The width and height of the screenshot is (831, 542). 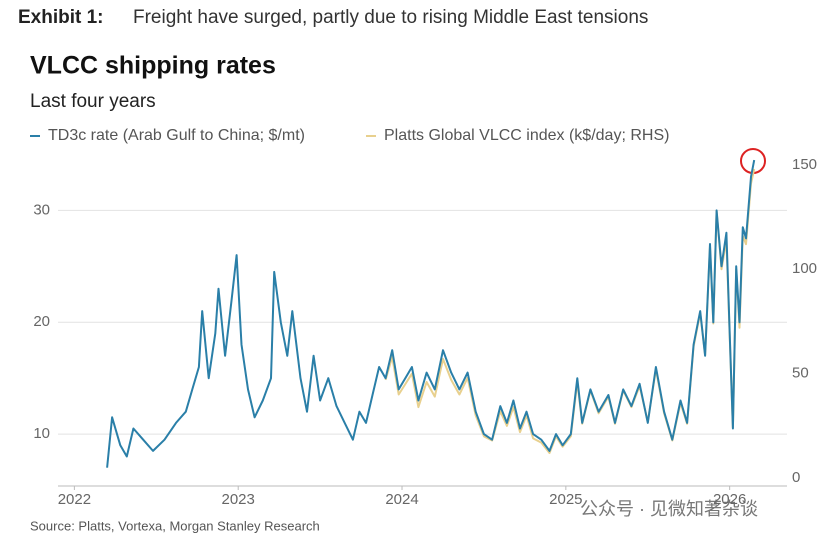 What do you see at coordinates (74, 499) in the screenshot?
I see `x-tick-label: 2022` at bounding box center [74, 499].